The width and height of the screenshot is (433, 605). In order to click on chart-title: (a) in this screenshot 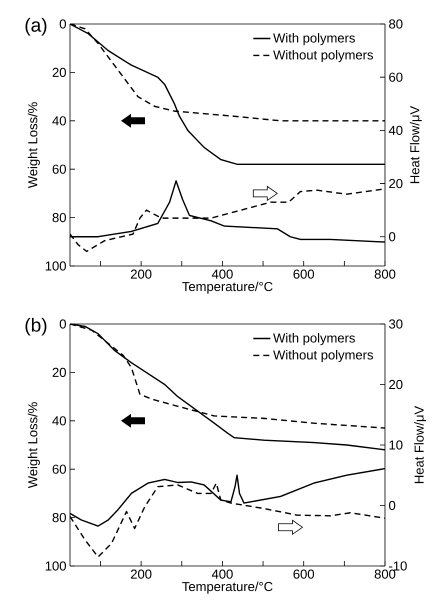, I will do `click(36, 27)`.